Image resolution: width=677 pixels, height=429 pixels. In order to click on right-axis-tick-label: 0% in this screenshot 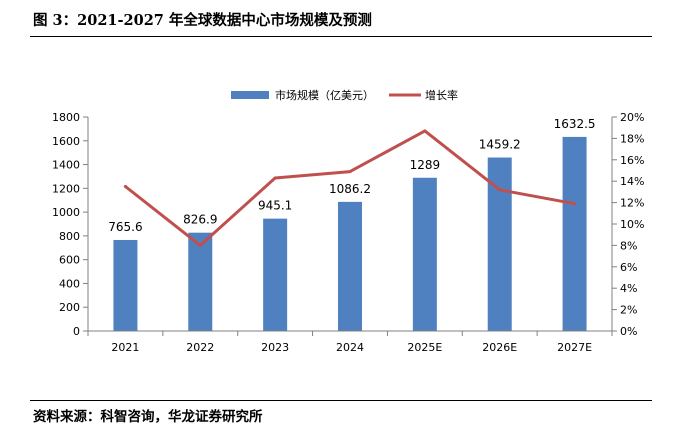, I will do `click(628, 331)`.